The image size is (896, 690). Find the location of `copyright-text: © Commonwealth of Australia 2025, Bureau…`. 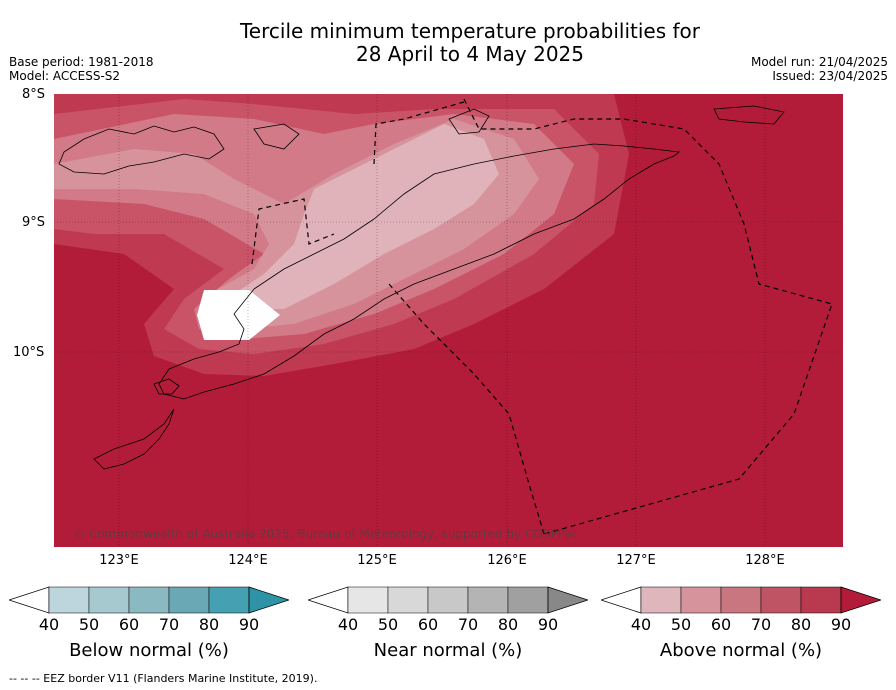

copyright-text: © Commonwealth of Australia 2025, Bureau… is located at coordinates (326, 534).